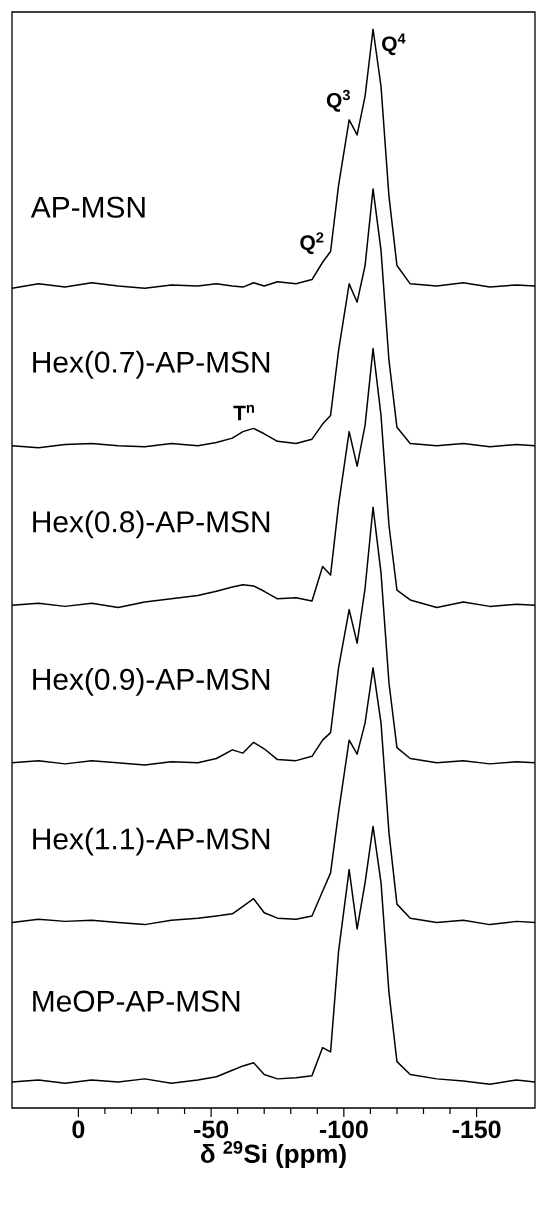  What do you see at coordinates (151, 841) in the screenshot?
I see `series-label: Hex(1.1)-AP-MSN` at bounding box center [151, 841].